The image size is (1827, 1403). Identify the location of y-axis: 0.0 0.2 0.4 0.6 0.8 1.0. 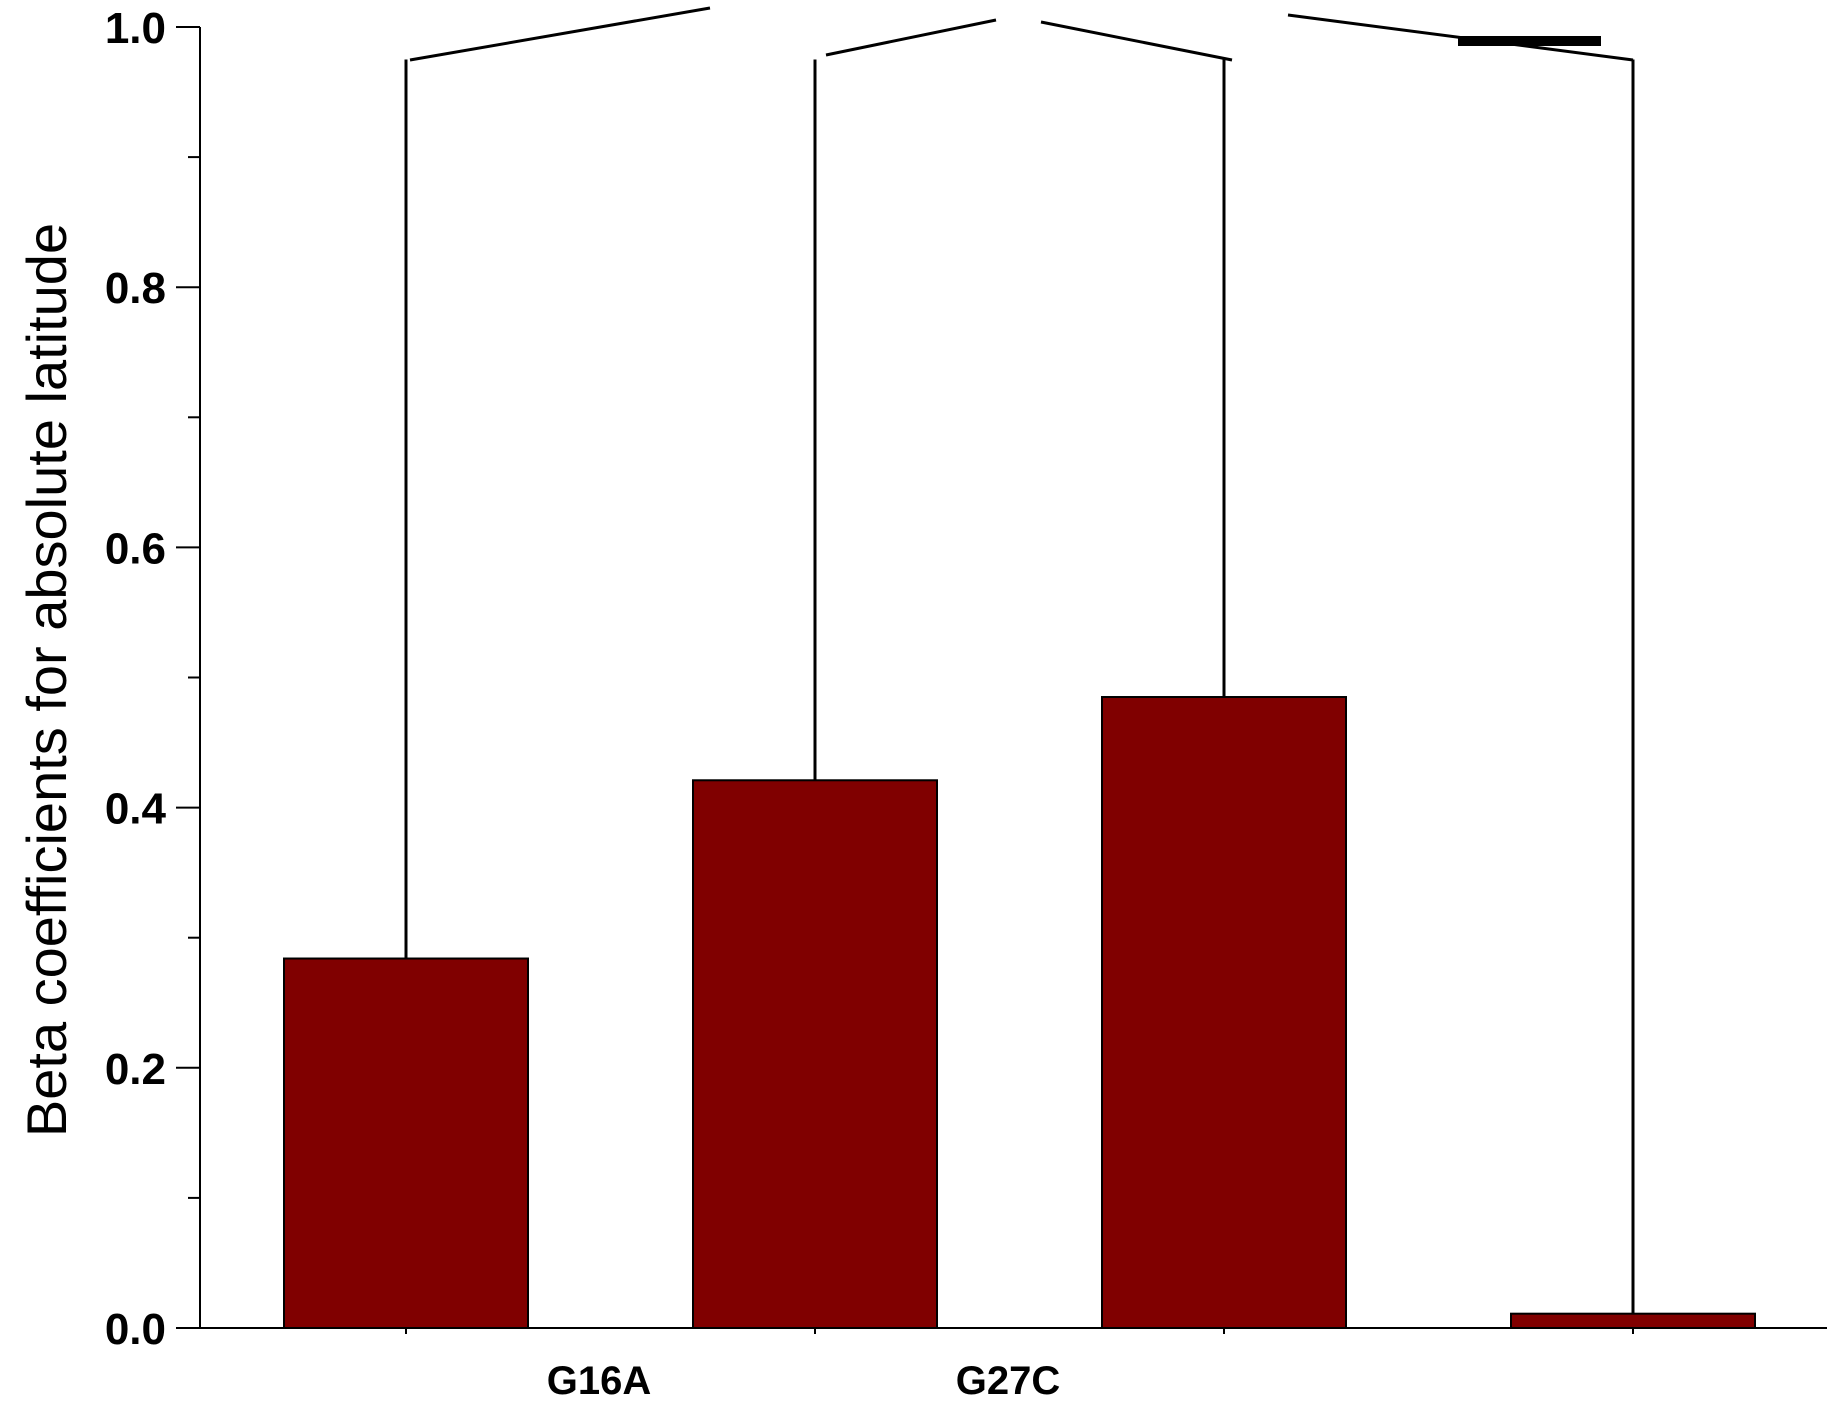
(153, 679).